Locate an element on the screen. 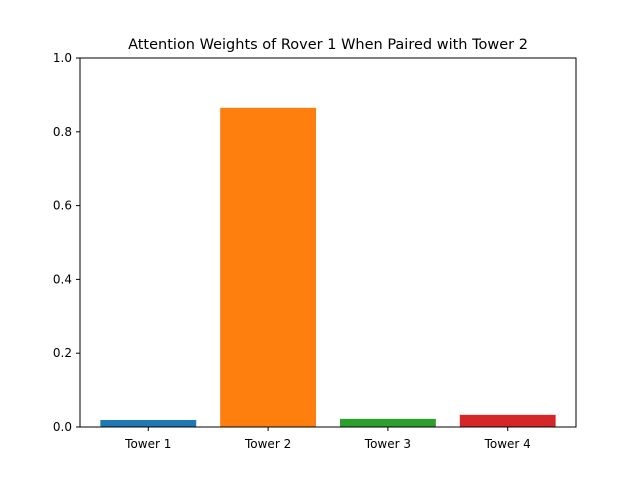  x-tick-label: Tower 3 is located at coordinates (387, 444).